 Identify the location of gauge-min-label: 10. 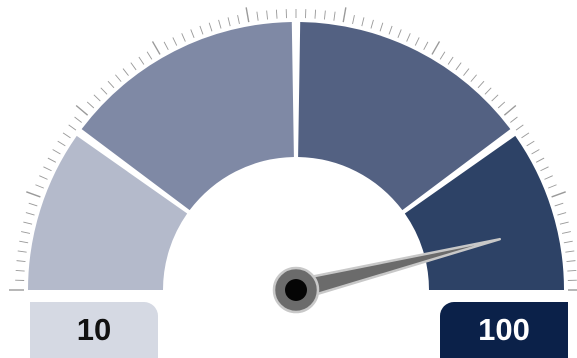
(94, 330).